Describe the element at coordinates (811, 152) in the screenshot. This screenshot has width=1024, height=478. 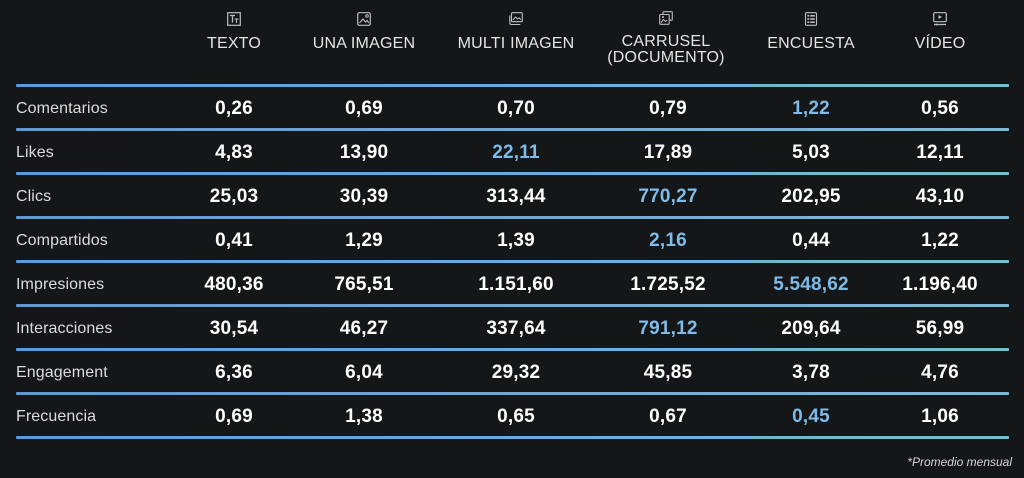
I see `cell: 5,03` at that location.